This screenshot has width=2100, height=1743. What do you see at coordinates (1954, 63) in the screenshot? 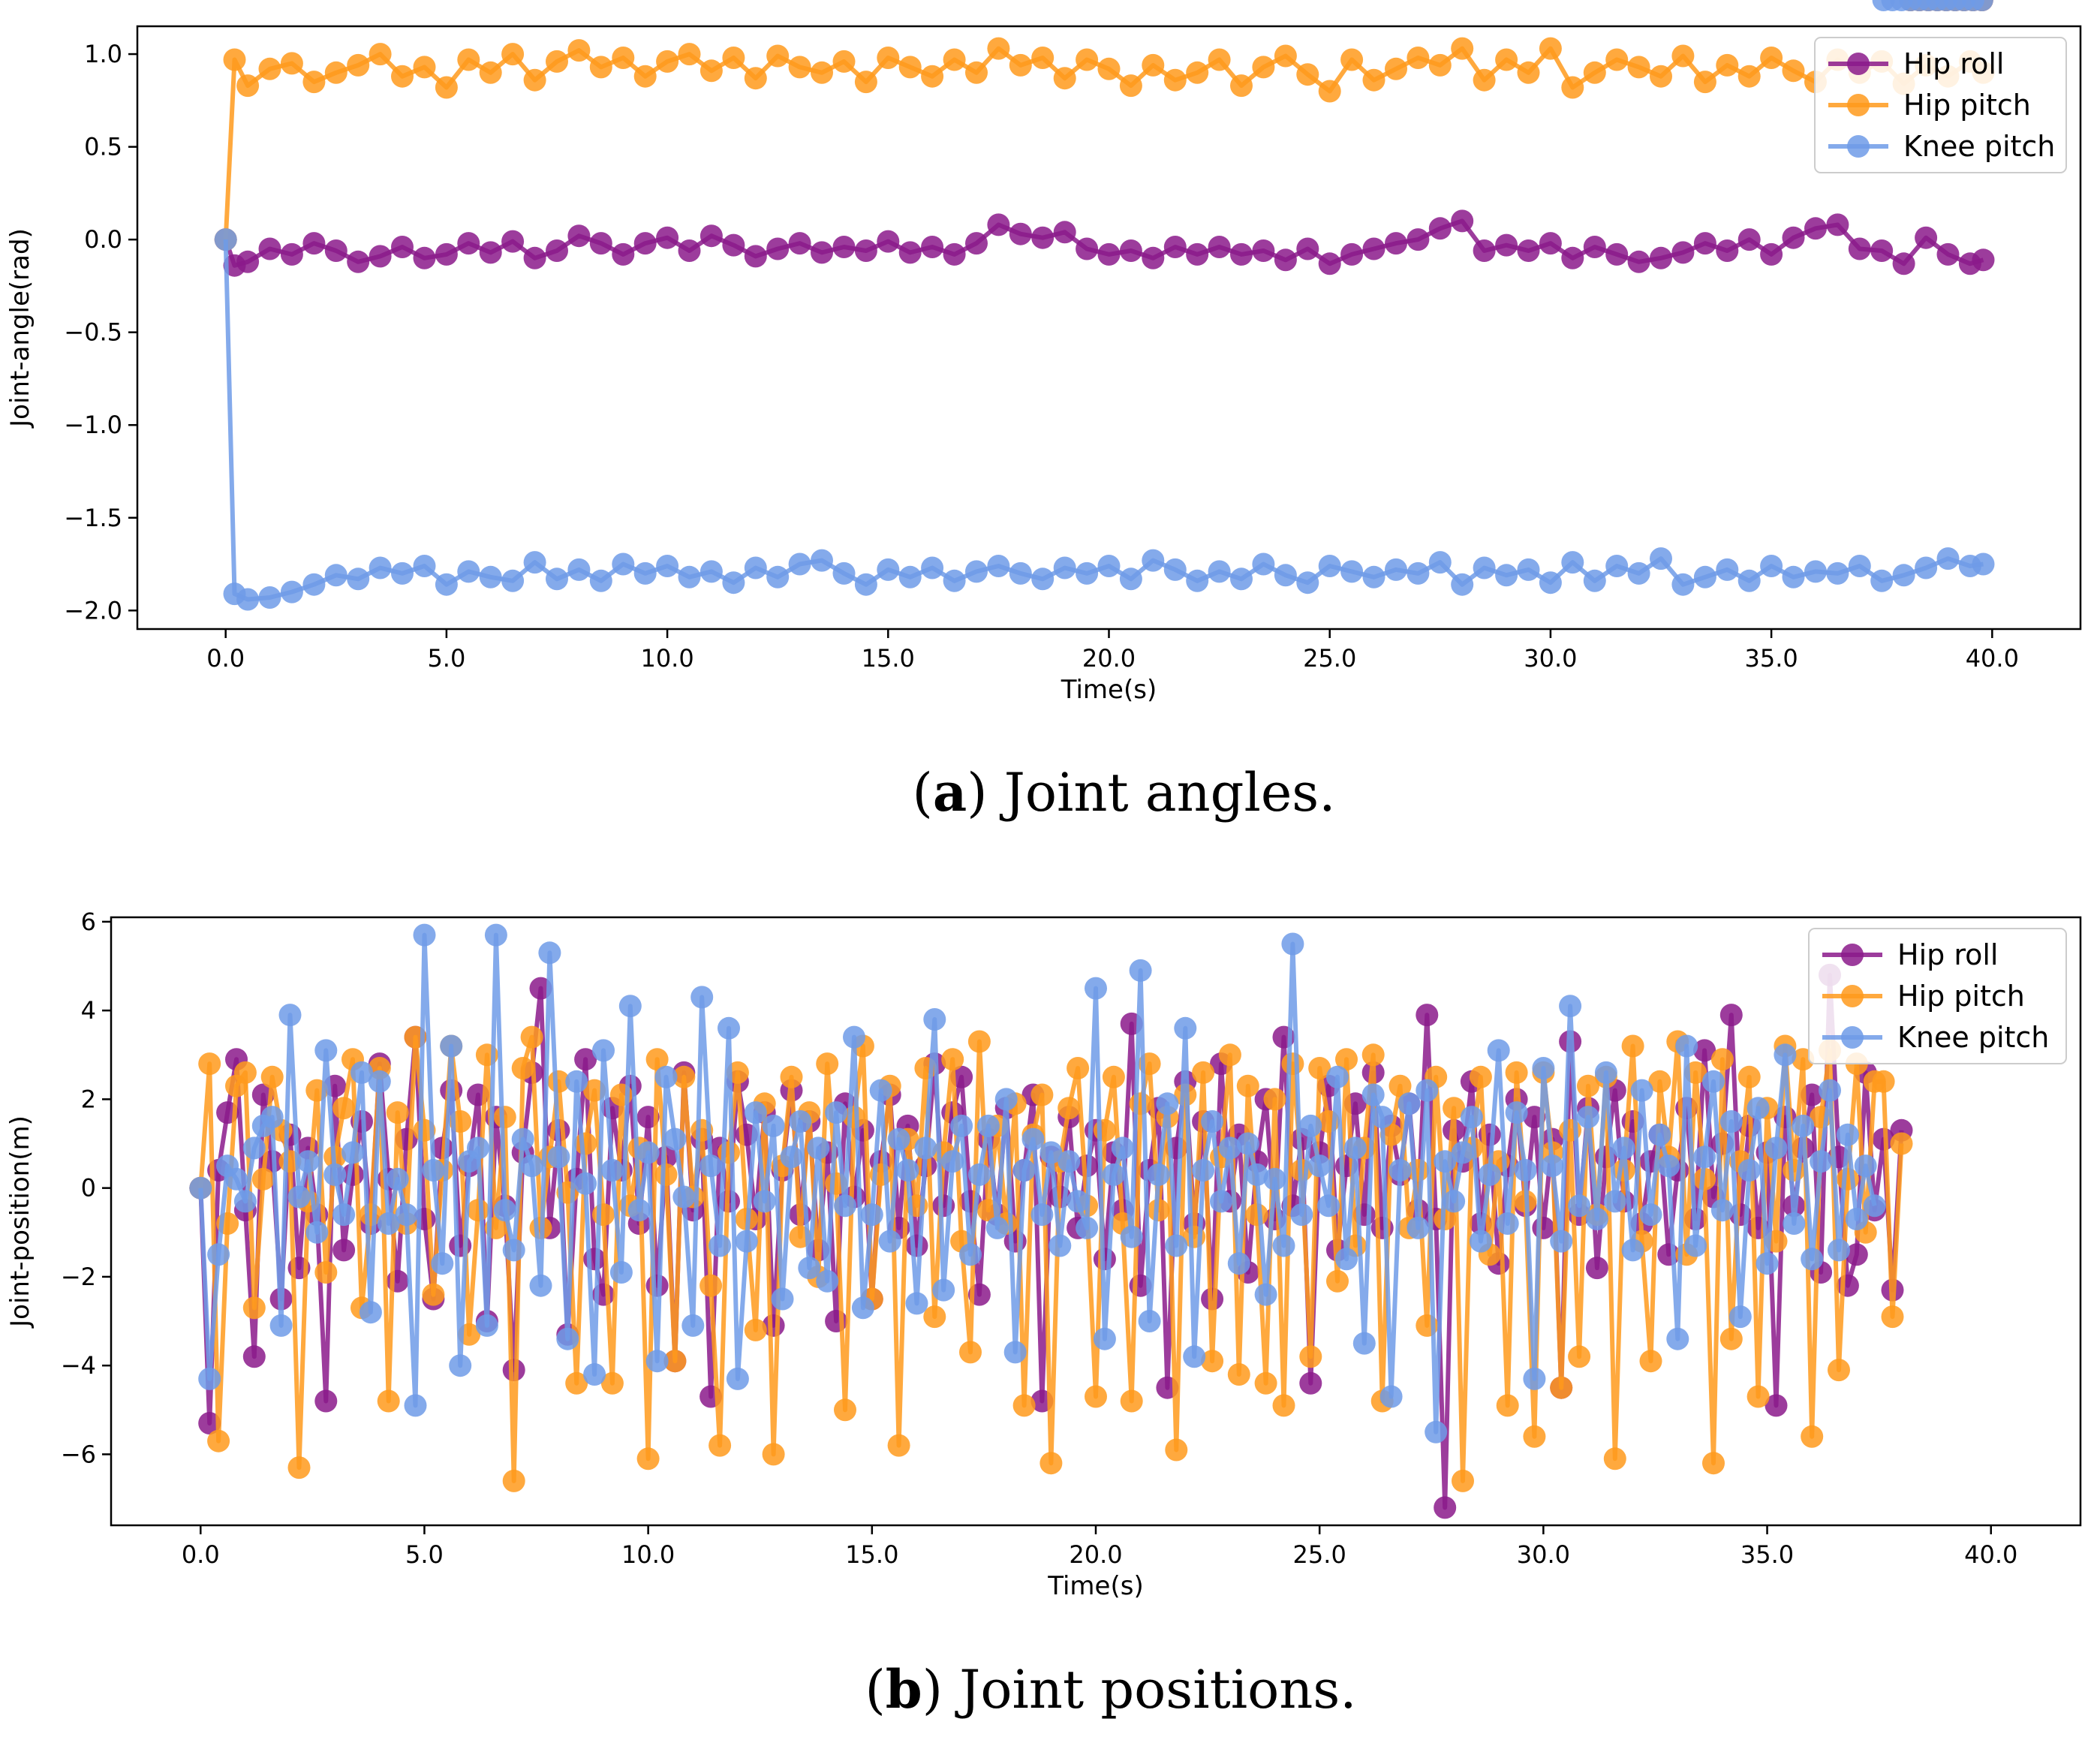
I see `legend-label: Hip roll` at bounding box center [1954, 63].